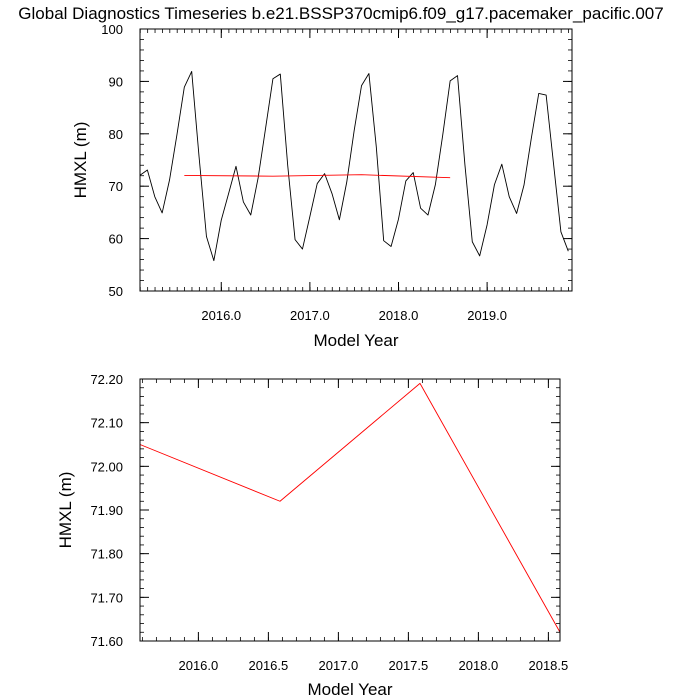 The width and height of the screenshot is (700, 700). I want to click on x-tick-label: 2019.0, so click(487, 315).